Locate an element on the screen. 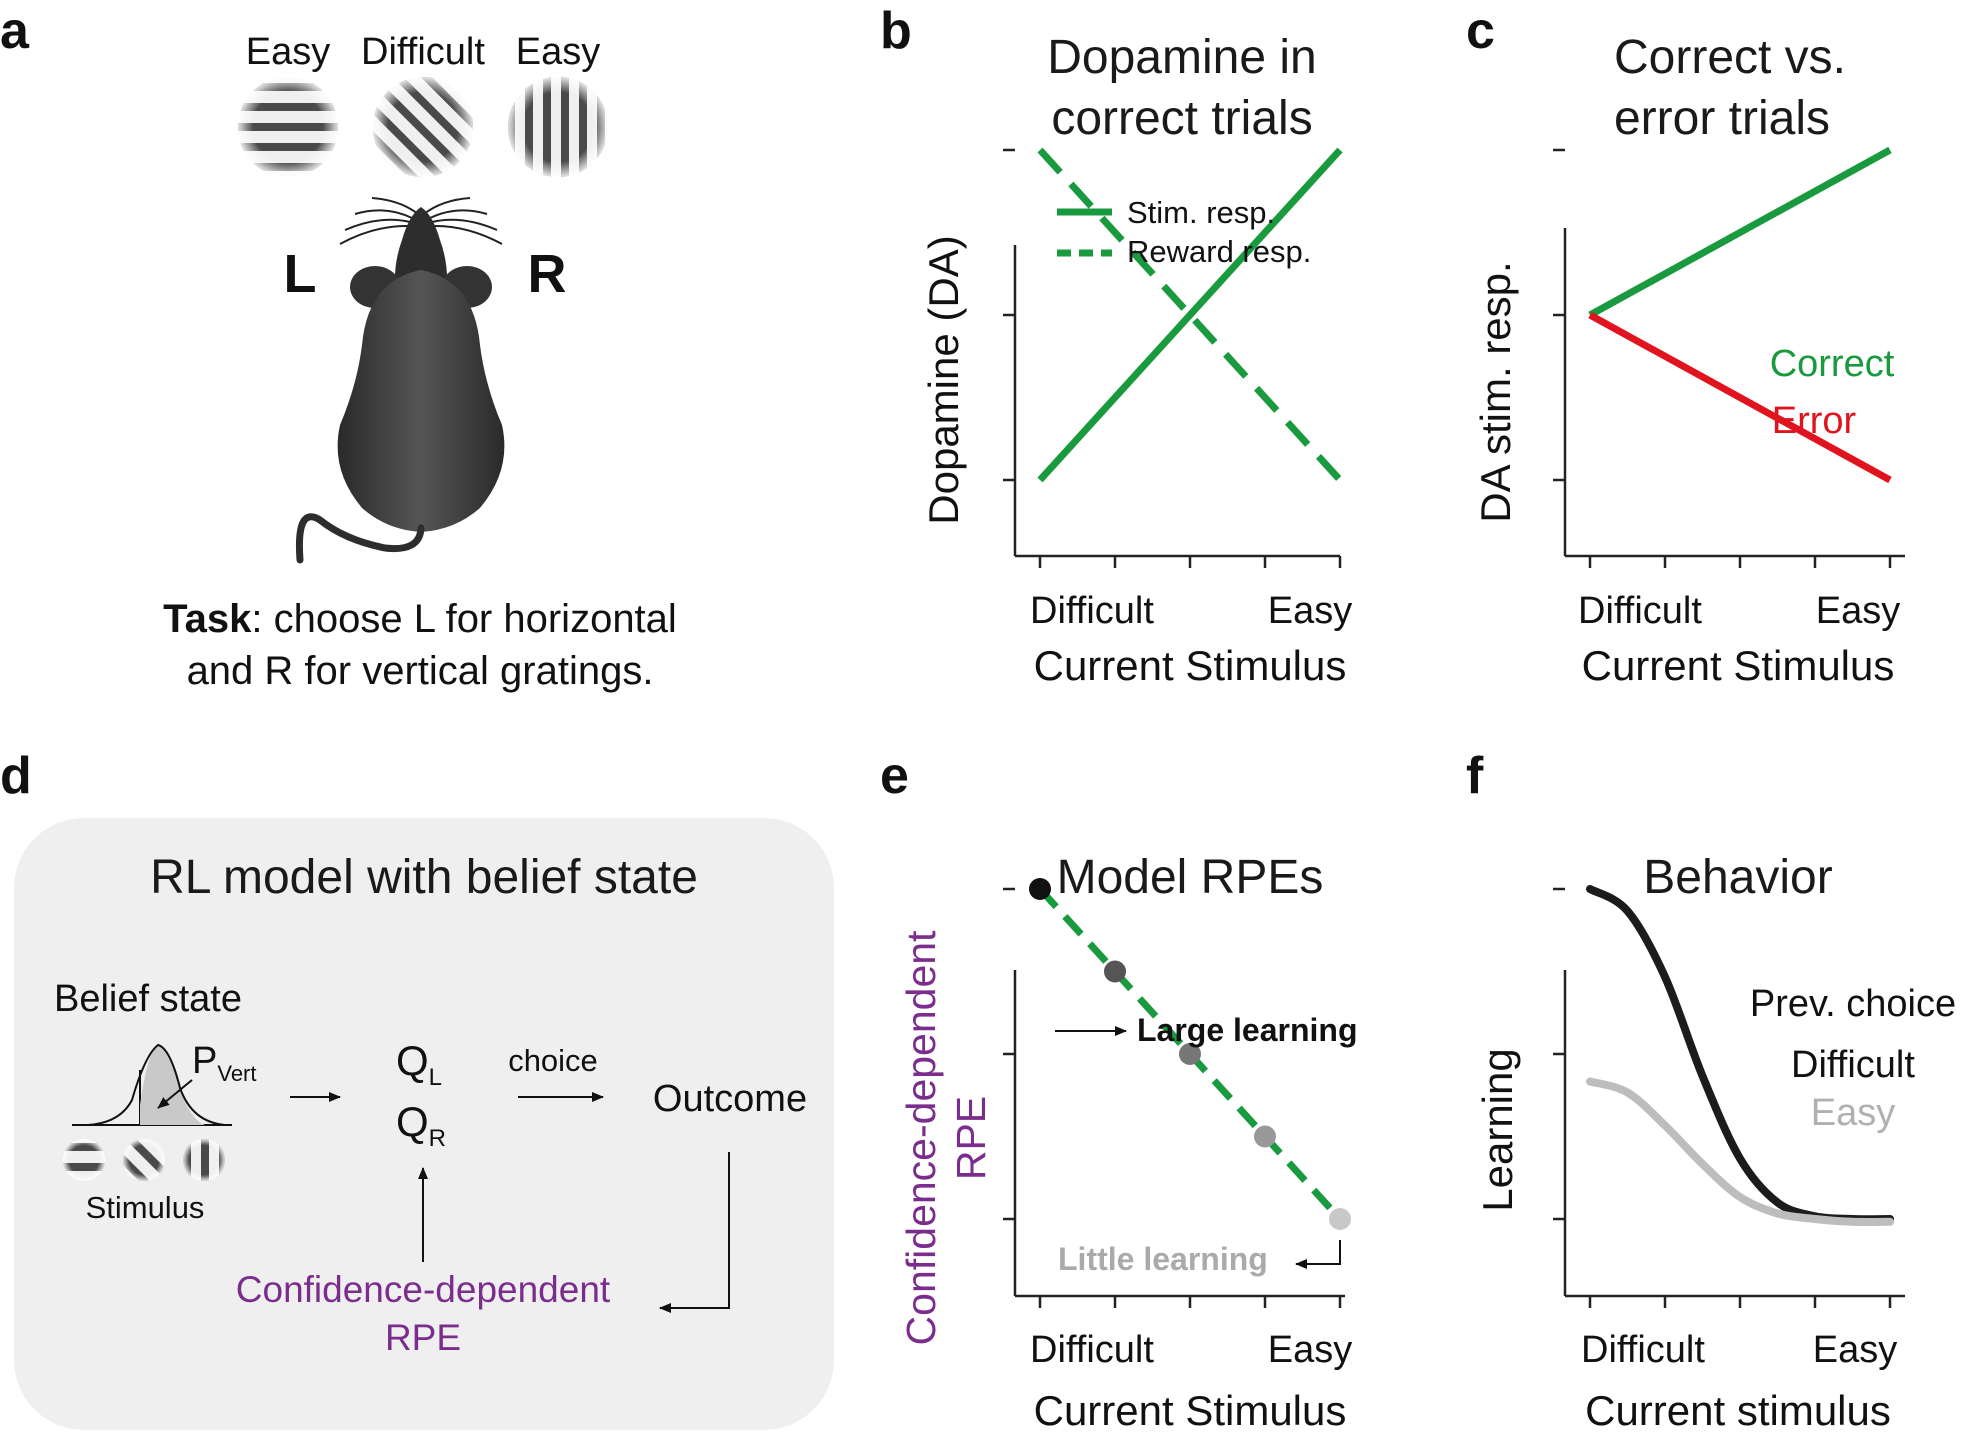 The width and height of the screenshot is (1963, 1441). chart-b-legend: Stim. resp. Reward resp. is located at coordinates (1184, 232).